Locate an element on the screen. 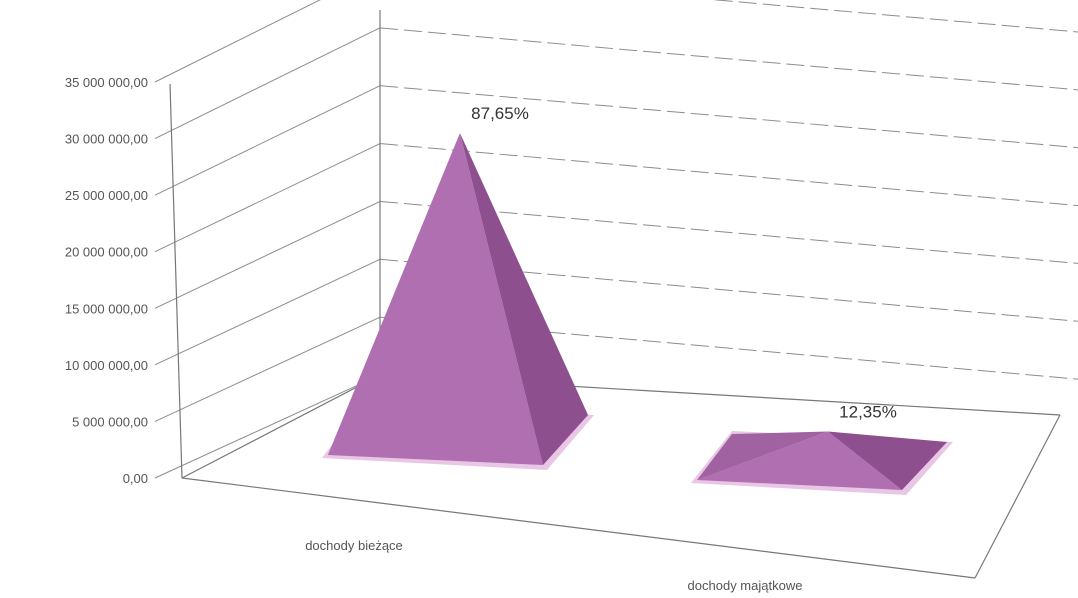  category-label: dochody majątkowe is located at coordinates (745, 585).